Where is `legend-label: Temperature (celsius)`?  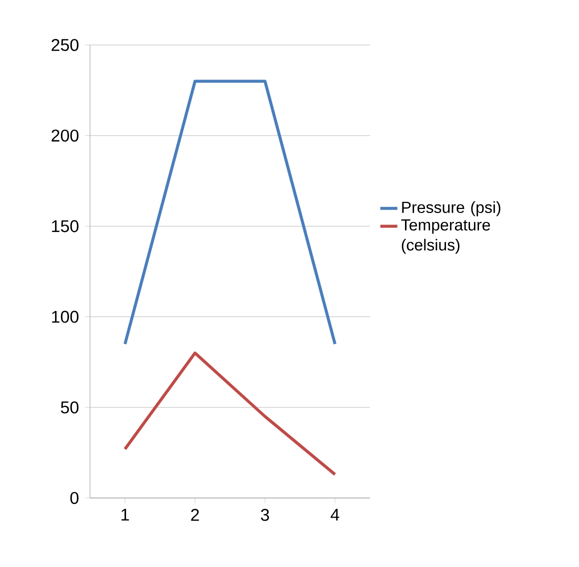 legend-label: Temperature (celsius) is located at coordinates (445, 236).